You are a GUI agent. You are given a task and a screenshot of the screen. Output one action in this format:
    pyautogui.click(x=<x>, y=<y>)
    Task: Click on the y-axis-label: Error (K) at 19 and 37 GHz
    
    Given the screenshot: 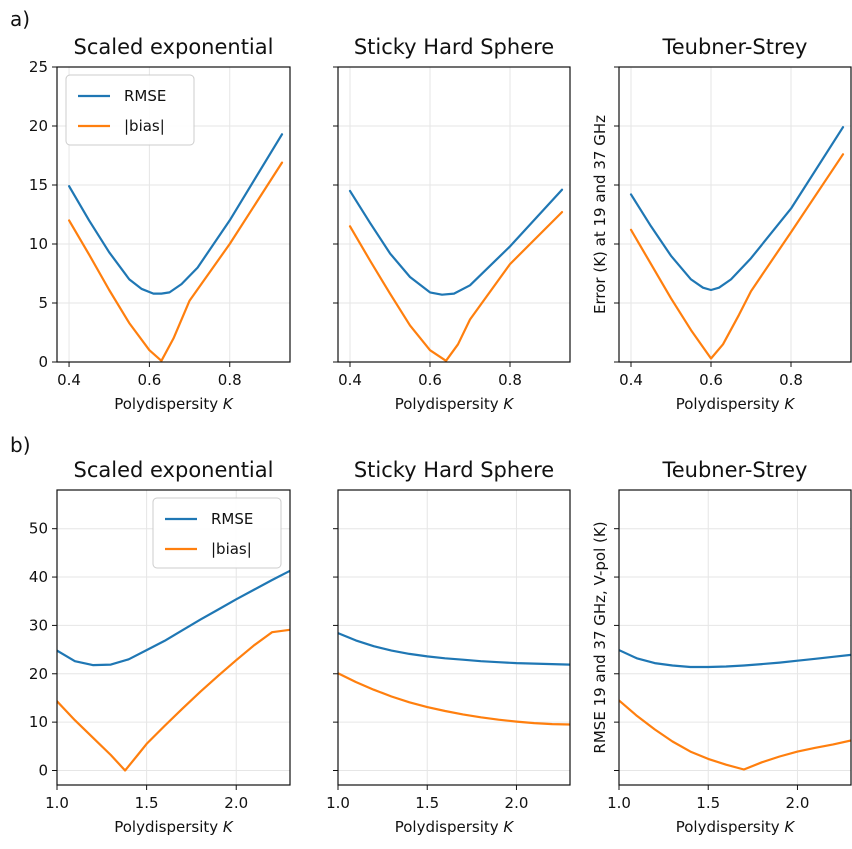 What is the action you would take?
    pyautogui.click(x=600, y=214)
    